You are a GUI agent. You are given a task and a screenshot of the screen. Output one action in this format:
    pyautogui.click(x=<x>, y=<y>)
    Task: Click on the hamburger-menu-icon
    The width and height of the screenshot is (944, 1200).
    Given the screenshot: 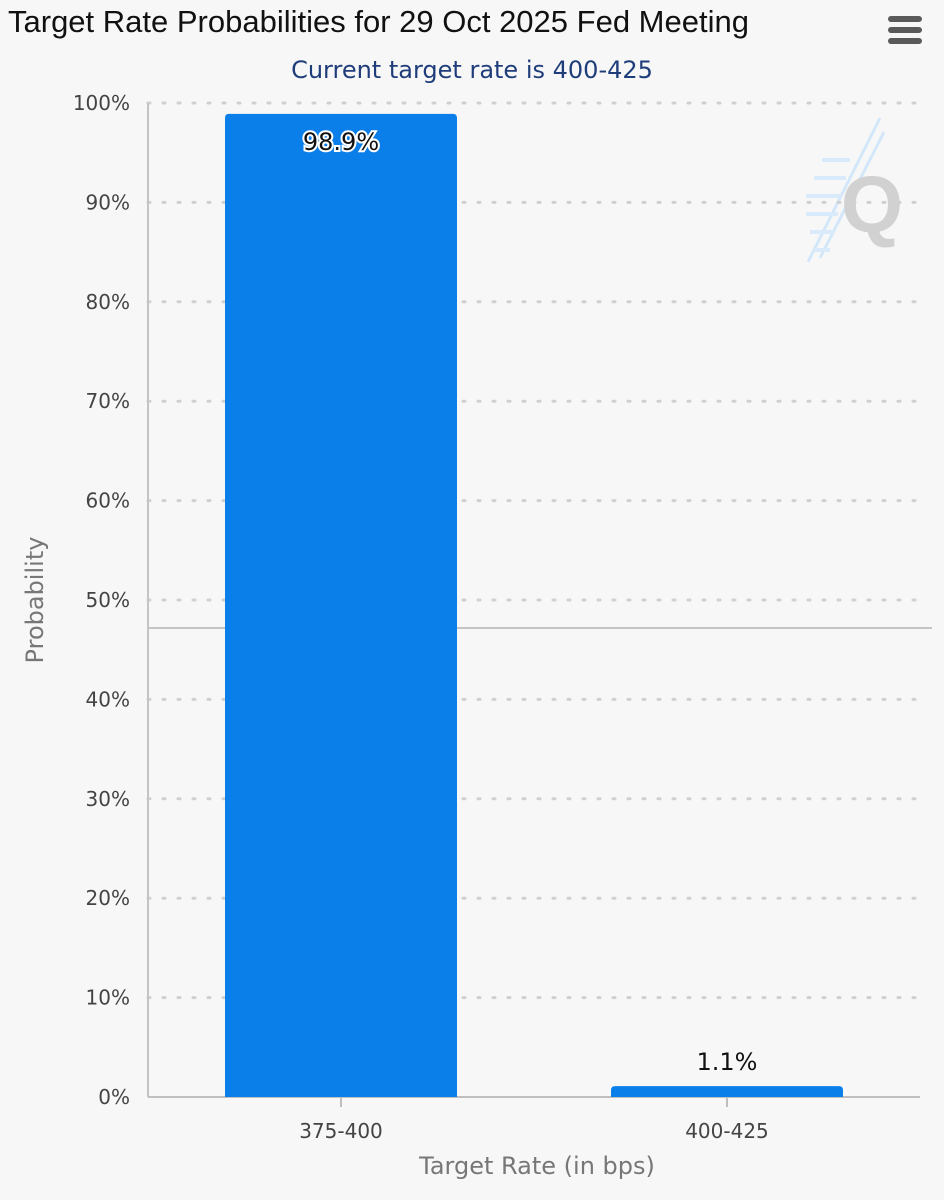 What is the action you would take?
    pyautogui.click(x=905, y=31)
    